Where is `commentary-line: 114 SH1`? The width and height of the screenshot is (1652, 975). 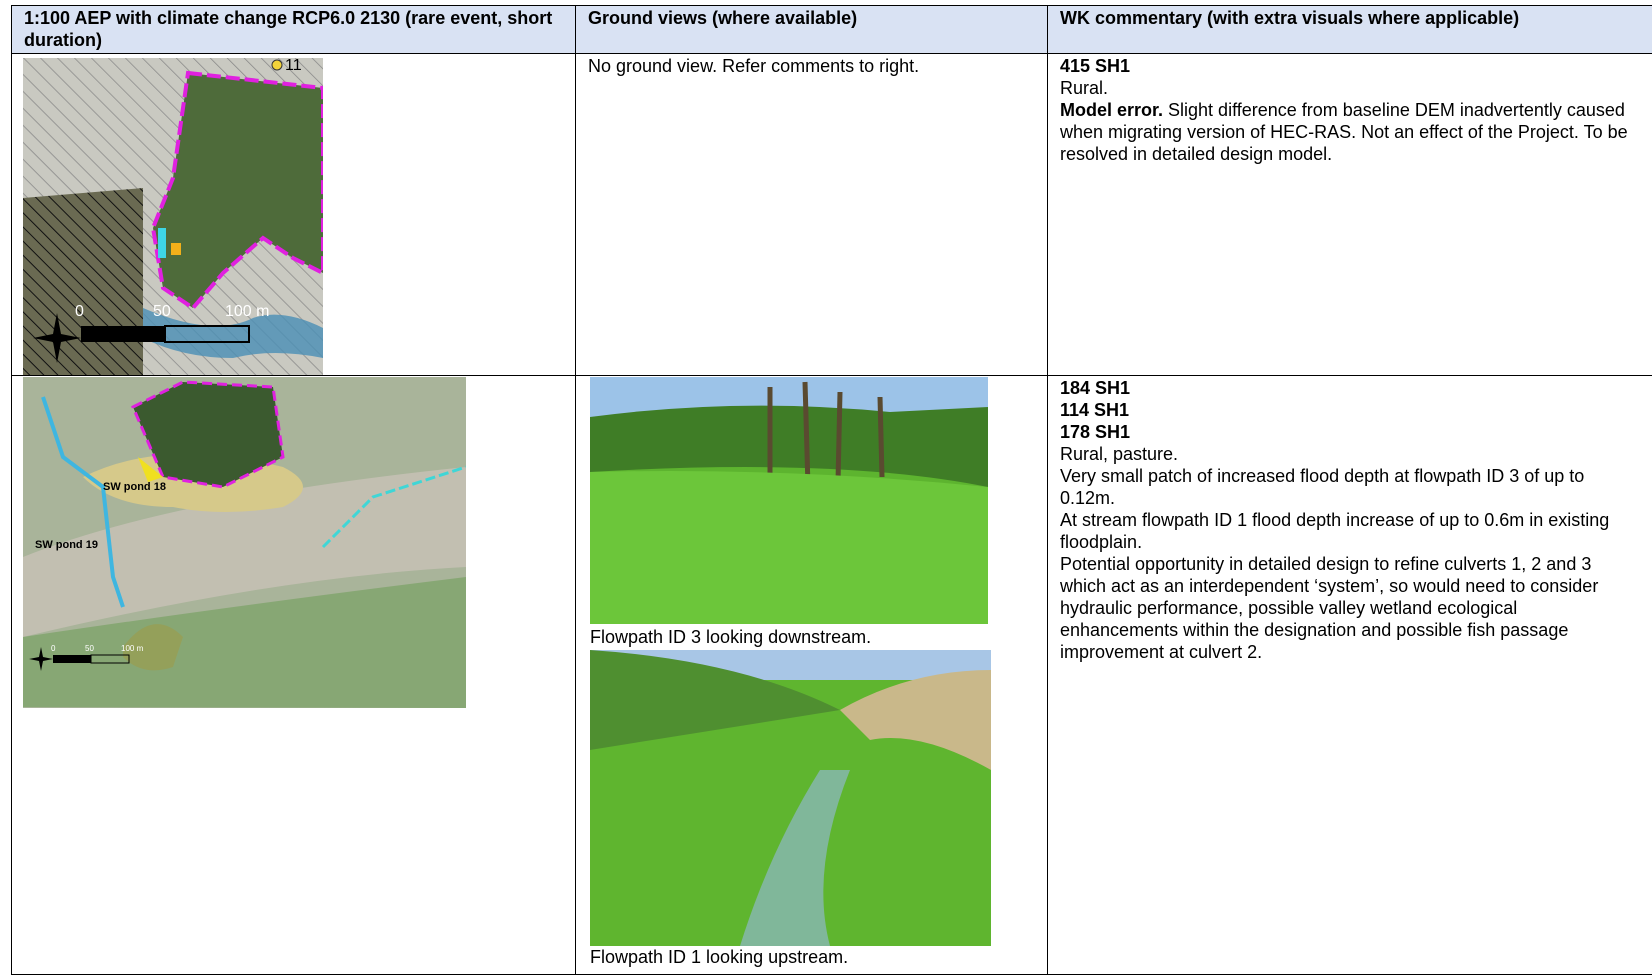
commentary-line: 114 SH1 is located at coordinates (1350, 410).